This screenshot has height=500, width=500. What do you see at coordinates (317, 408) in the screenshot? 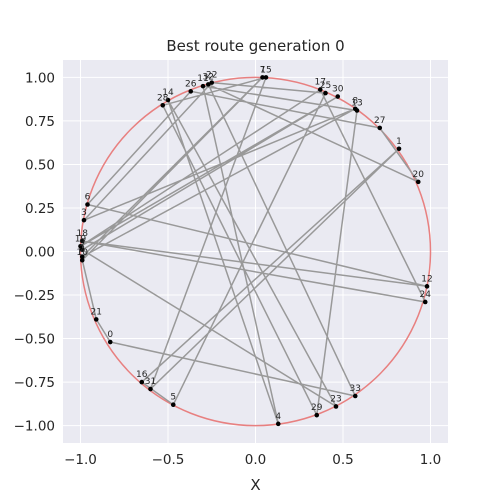
I see `city-label: 29` at bounding box center [317, 408].